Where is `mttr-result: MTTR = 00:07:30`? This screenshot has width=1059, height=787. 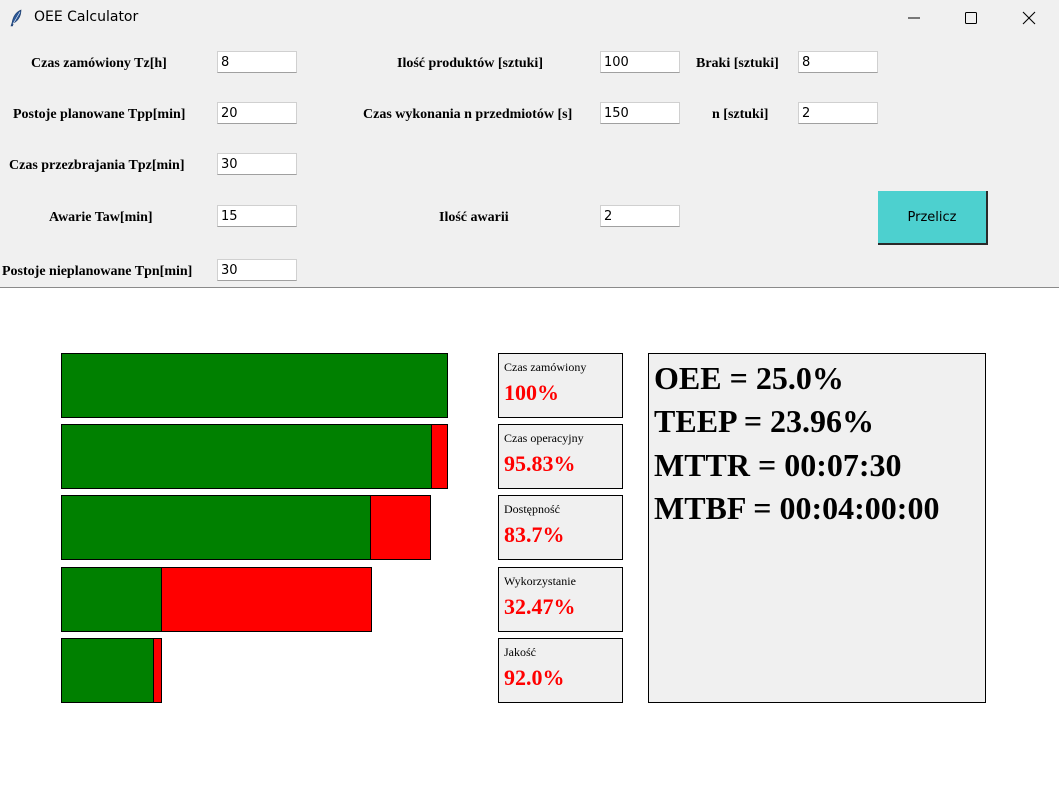
mttr-result: MTTR = 00:07:30 is located at coordinates (778, 465).